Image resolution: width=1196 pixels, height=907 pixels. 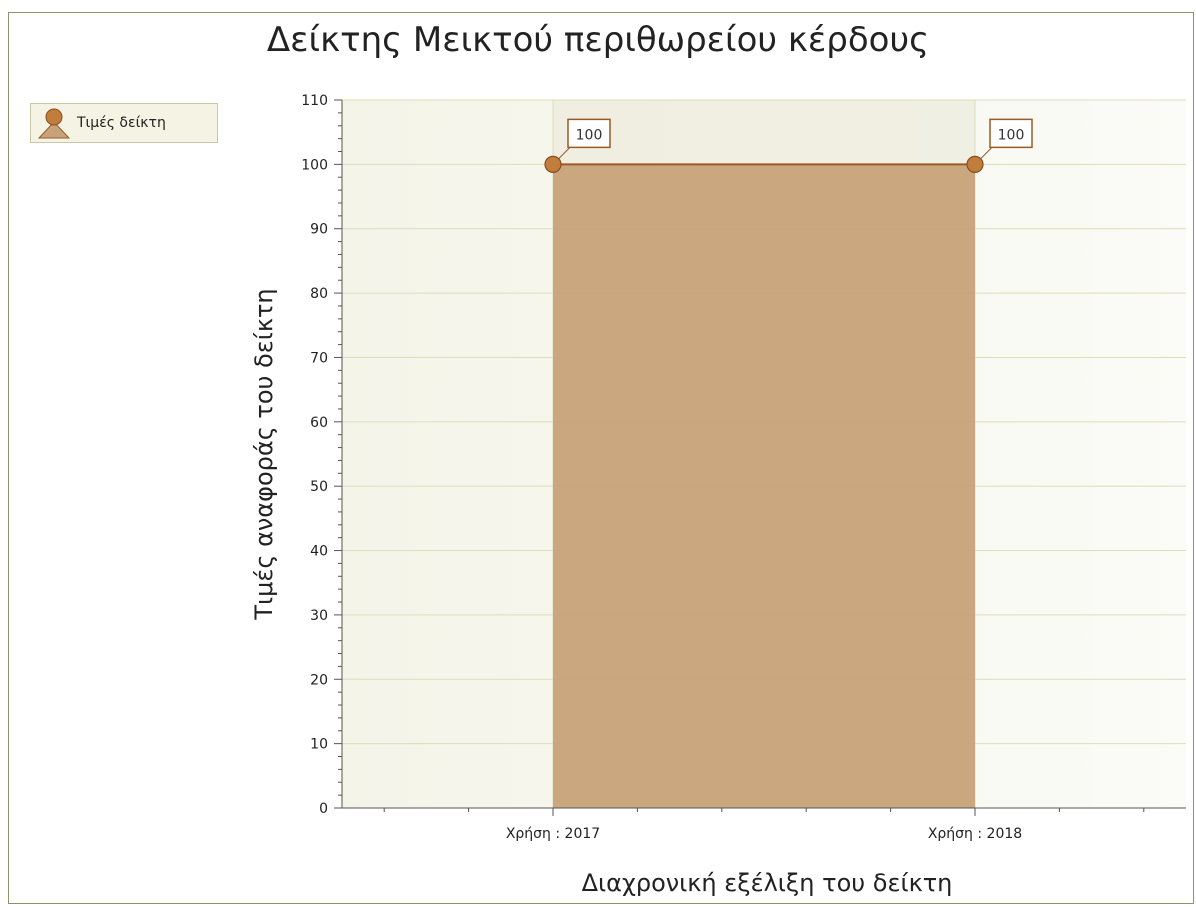 I want to click on legend: Τιμές δείκτη, so click(x=124, y=123).